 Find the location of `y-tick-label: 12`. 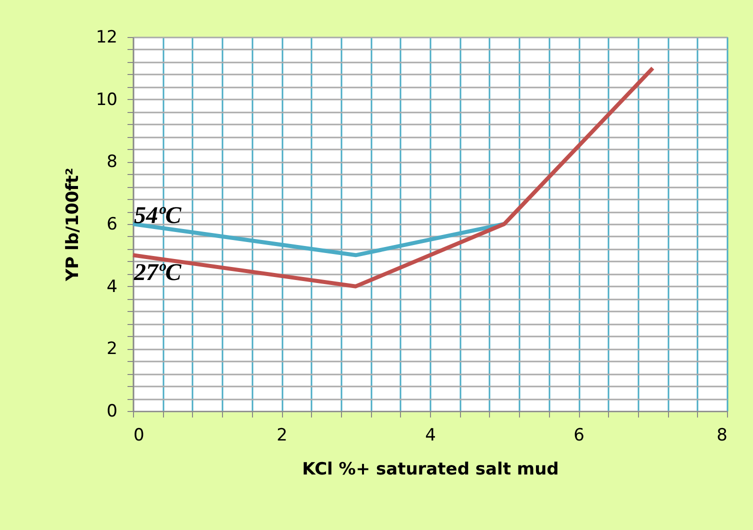

y-tick-label: 12 is located at coordinates (107, 38).